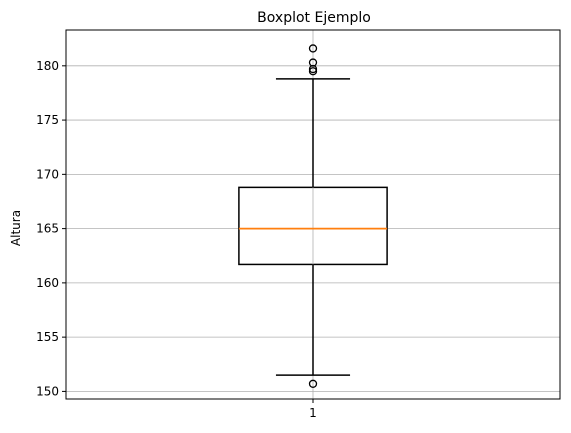 This screenshot has width=571, height=433. What do you see at coordinates (47, 174) in the screenshot?
I see `y-tick-label: 170` at bounding box center [47, 174].